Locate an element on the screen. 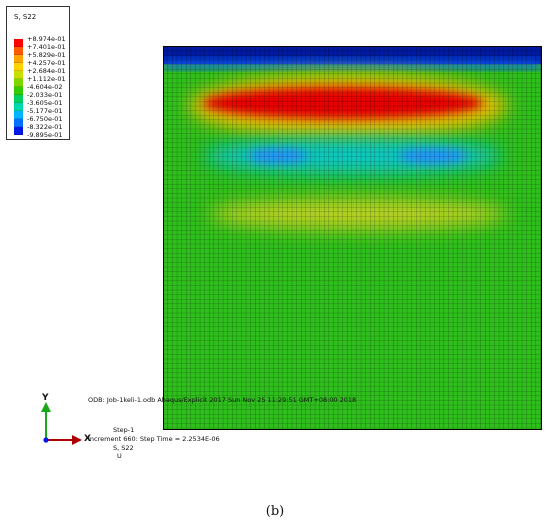 The image size is (550, 529). legend-value: -8.322e-01 is located at coordinates (45, 127).